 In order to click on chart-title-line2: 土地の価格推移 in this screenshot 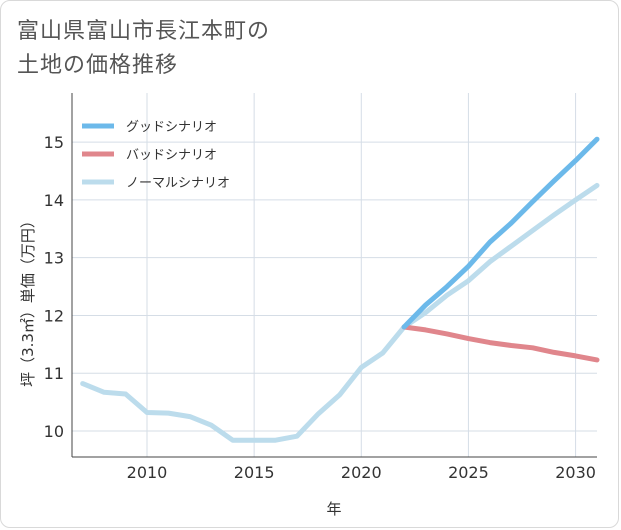, I will do `click(98, 65)`.